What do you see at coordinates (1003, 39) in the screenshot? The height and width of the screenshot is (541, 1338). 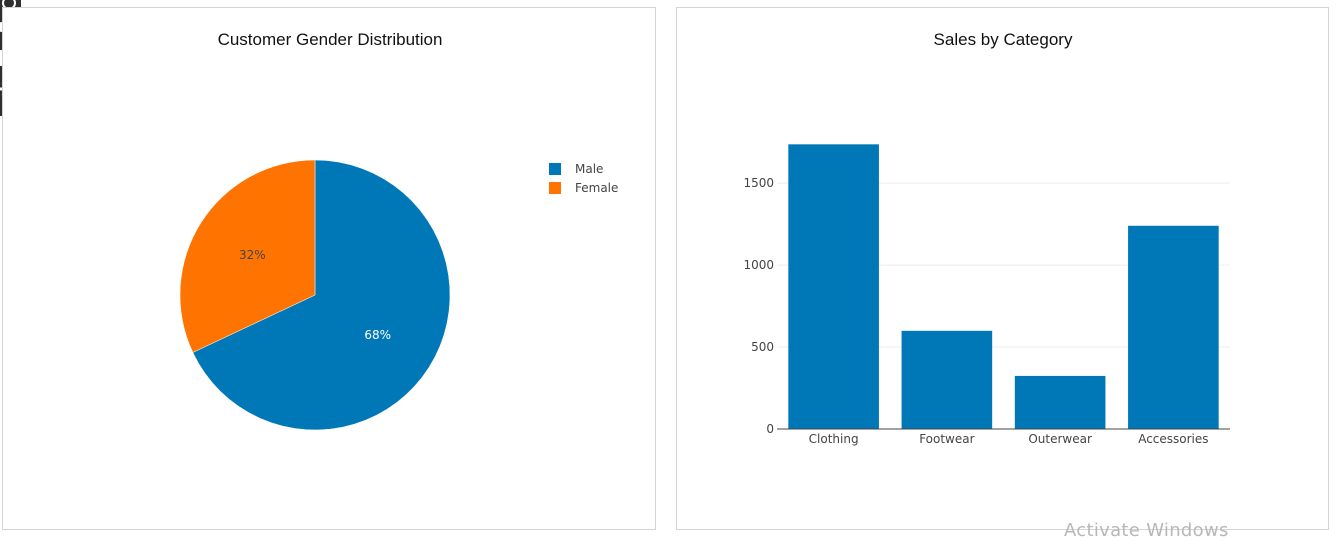 I see `bar-chart-title: Sales by Category` at bounding box center [1003, 39].